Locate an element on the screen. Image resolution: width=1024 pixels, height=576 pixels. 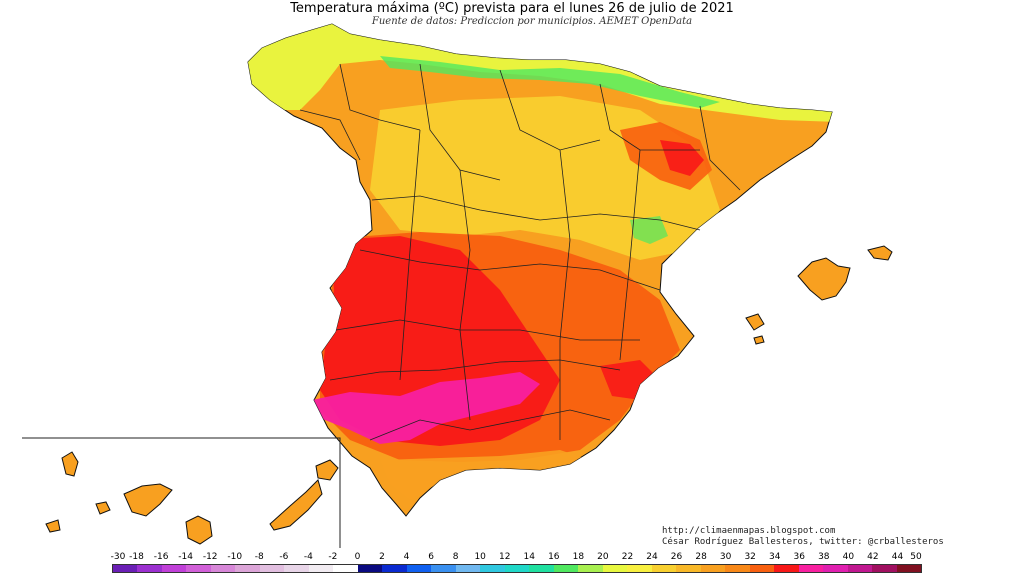
legend-tick-label: 4 is located at coordinates (406, 557).